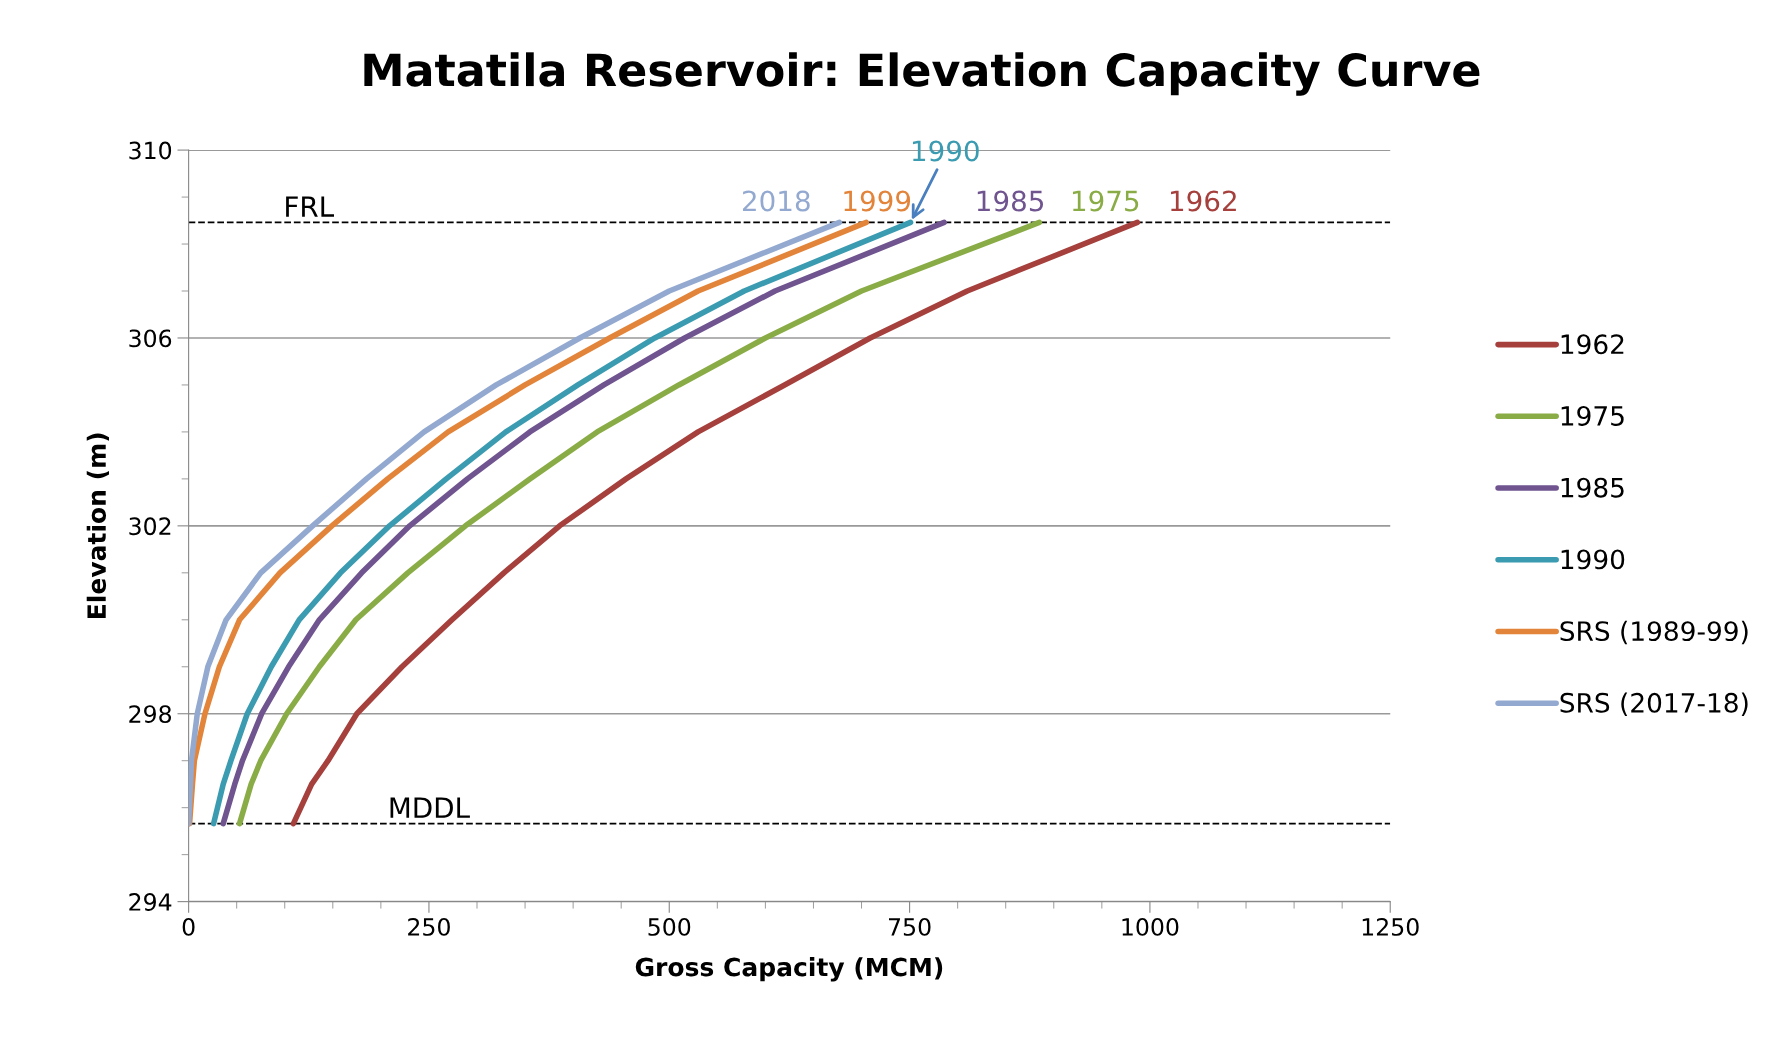 Image resolution: width=1771 pixels, height=1057 pixels. I want to click on y-axis-title: Elevation (m), so click(97, 525).